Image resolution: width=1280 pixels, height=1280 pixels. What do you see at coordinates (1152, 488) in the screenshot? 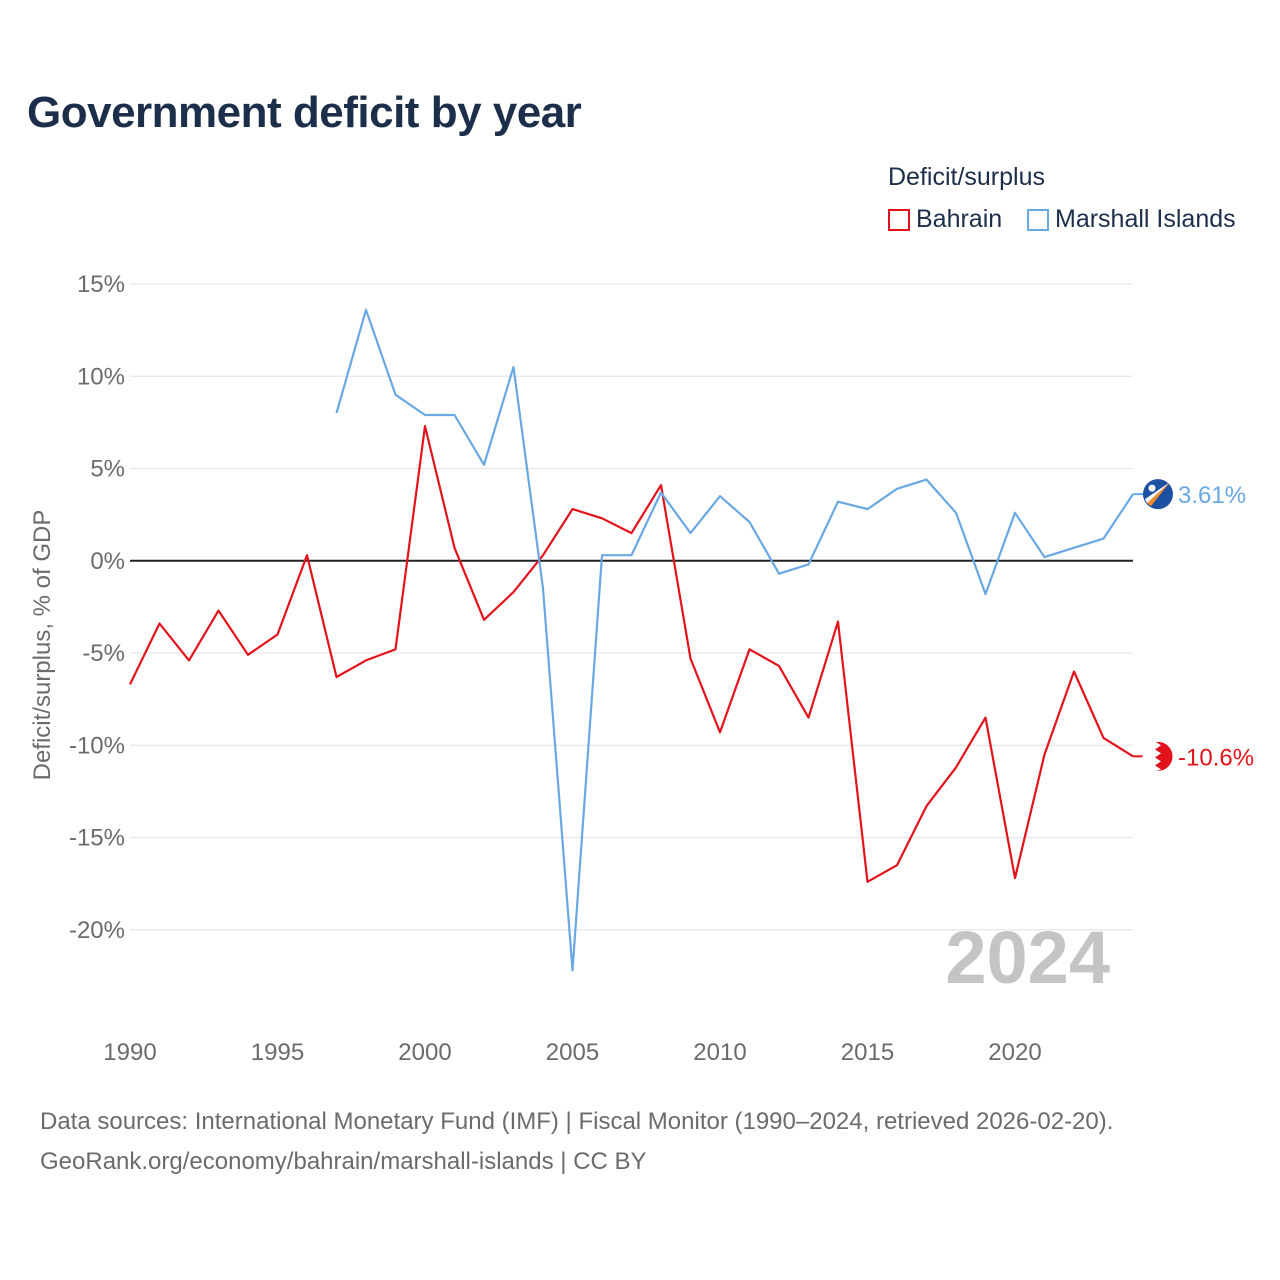
I see `flag-star` at bounding box center [1152, 488].